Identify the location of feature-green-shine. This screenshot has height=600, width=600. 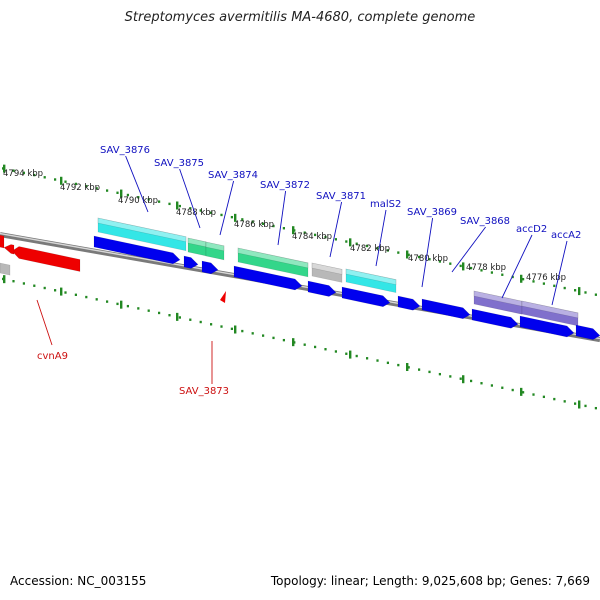
(273, 258).